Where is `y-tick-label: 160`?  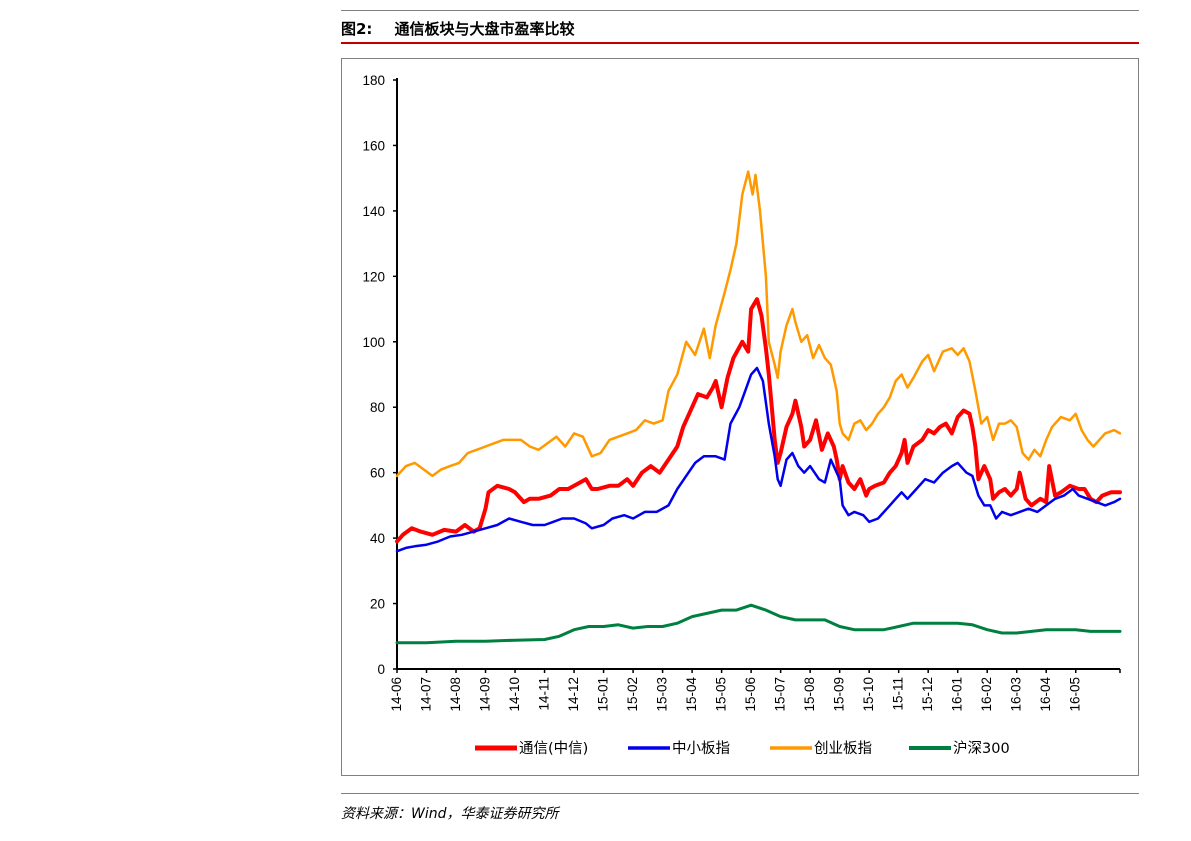
y-tick-label: 160 is located at coordinates (373, 145).